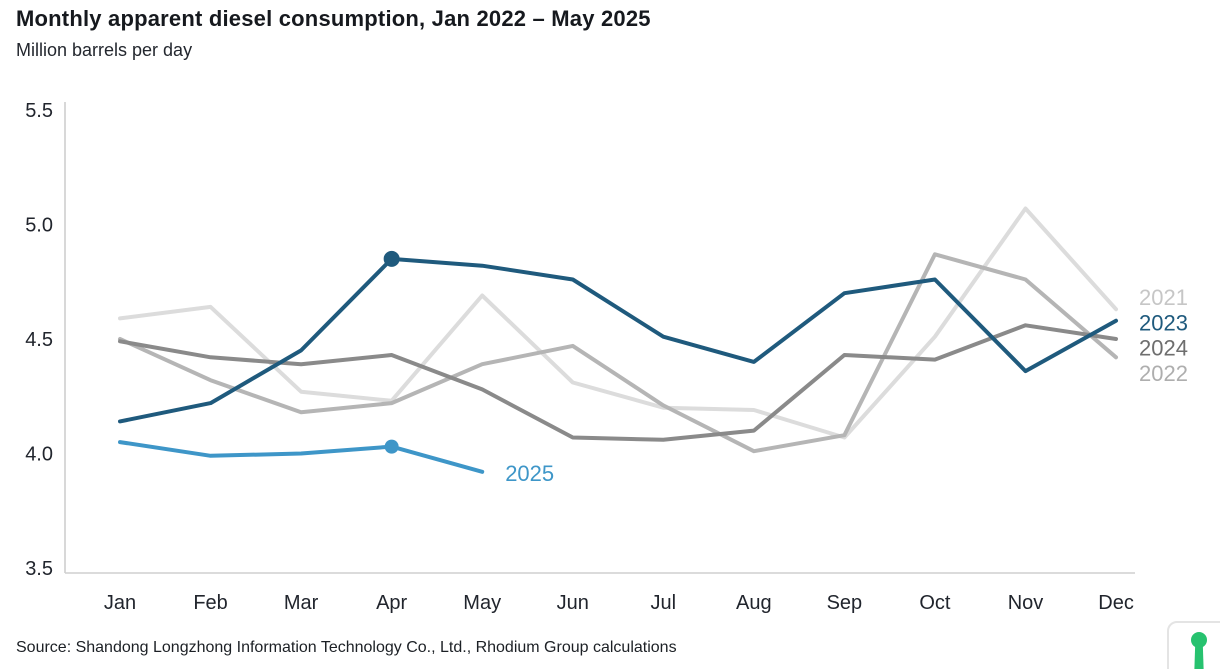 This screenshot has width=1220, height=669. Describe the element at coordinates (391, 446) in the screenshot. I see `series-marker-2025` at that location.